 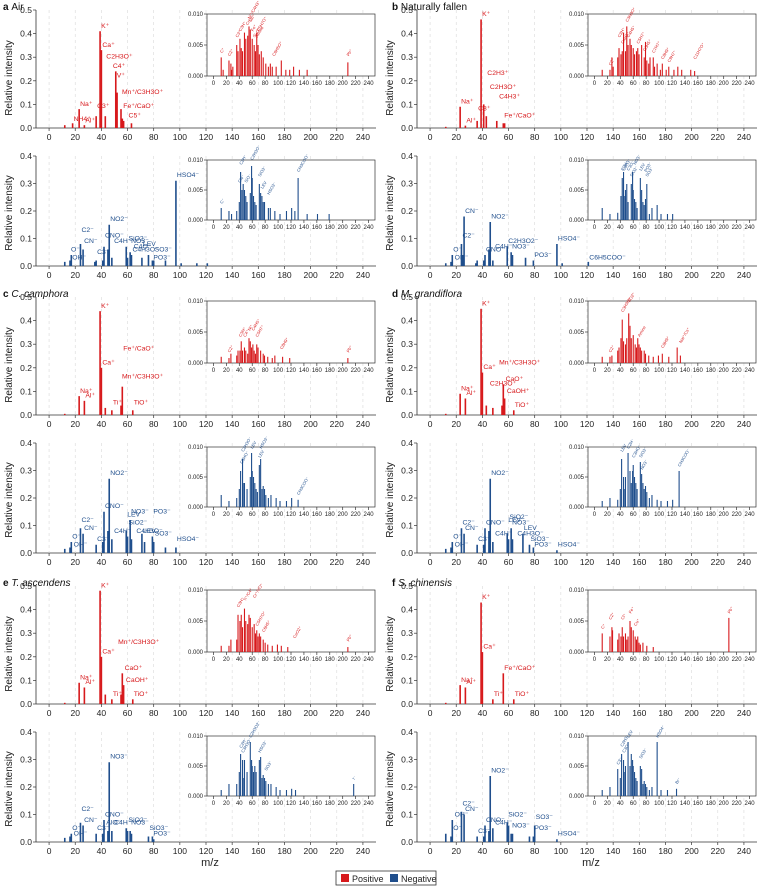 What do you see at coordinates (87, 520) in the screenshot?
I see `negative-peak-label: C2⁻` at bounding box center [87, 520].